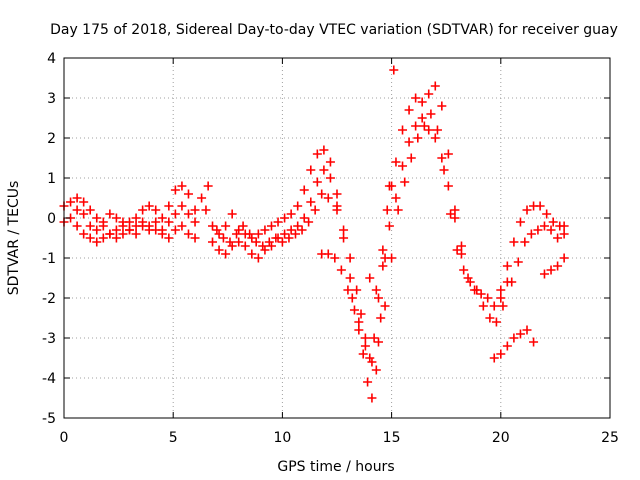  I want to click on series-track-m, so click(554, 266).